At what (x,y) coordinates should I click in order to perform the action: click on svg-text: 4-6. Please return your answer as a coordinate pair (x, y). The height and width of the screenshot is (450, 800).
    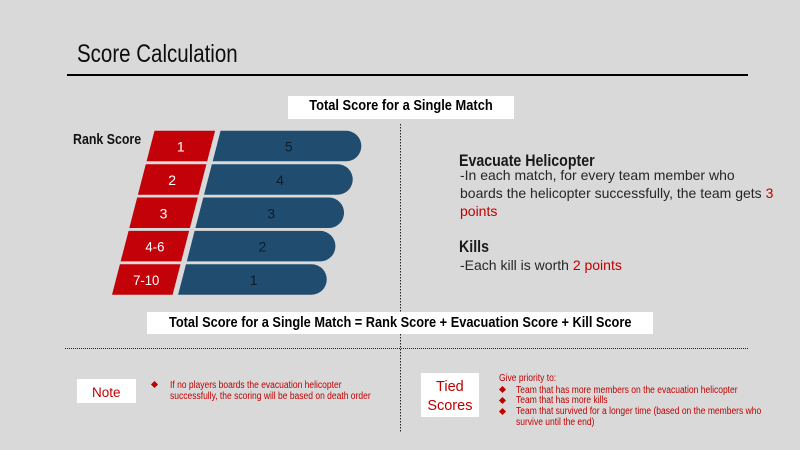
    Looking at the image, I should click on (154, 247).